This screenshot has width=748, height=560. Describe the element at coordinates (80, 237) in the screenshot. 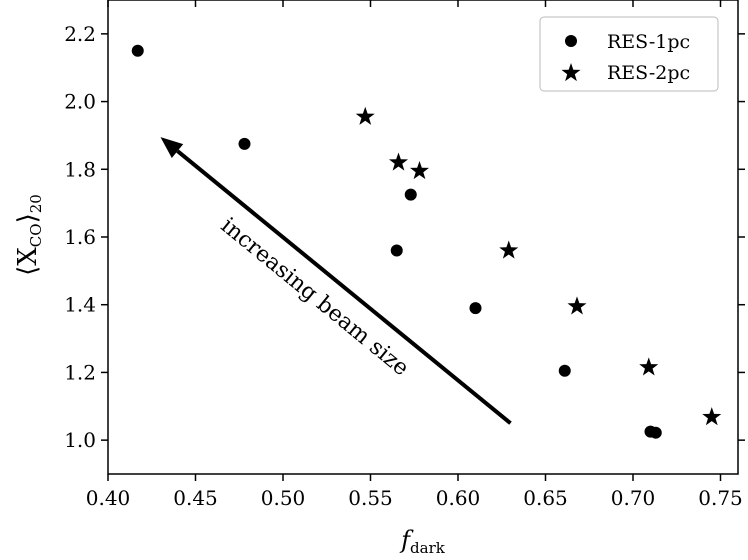

I see `y-tick-label: 1.6` at that location.